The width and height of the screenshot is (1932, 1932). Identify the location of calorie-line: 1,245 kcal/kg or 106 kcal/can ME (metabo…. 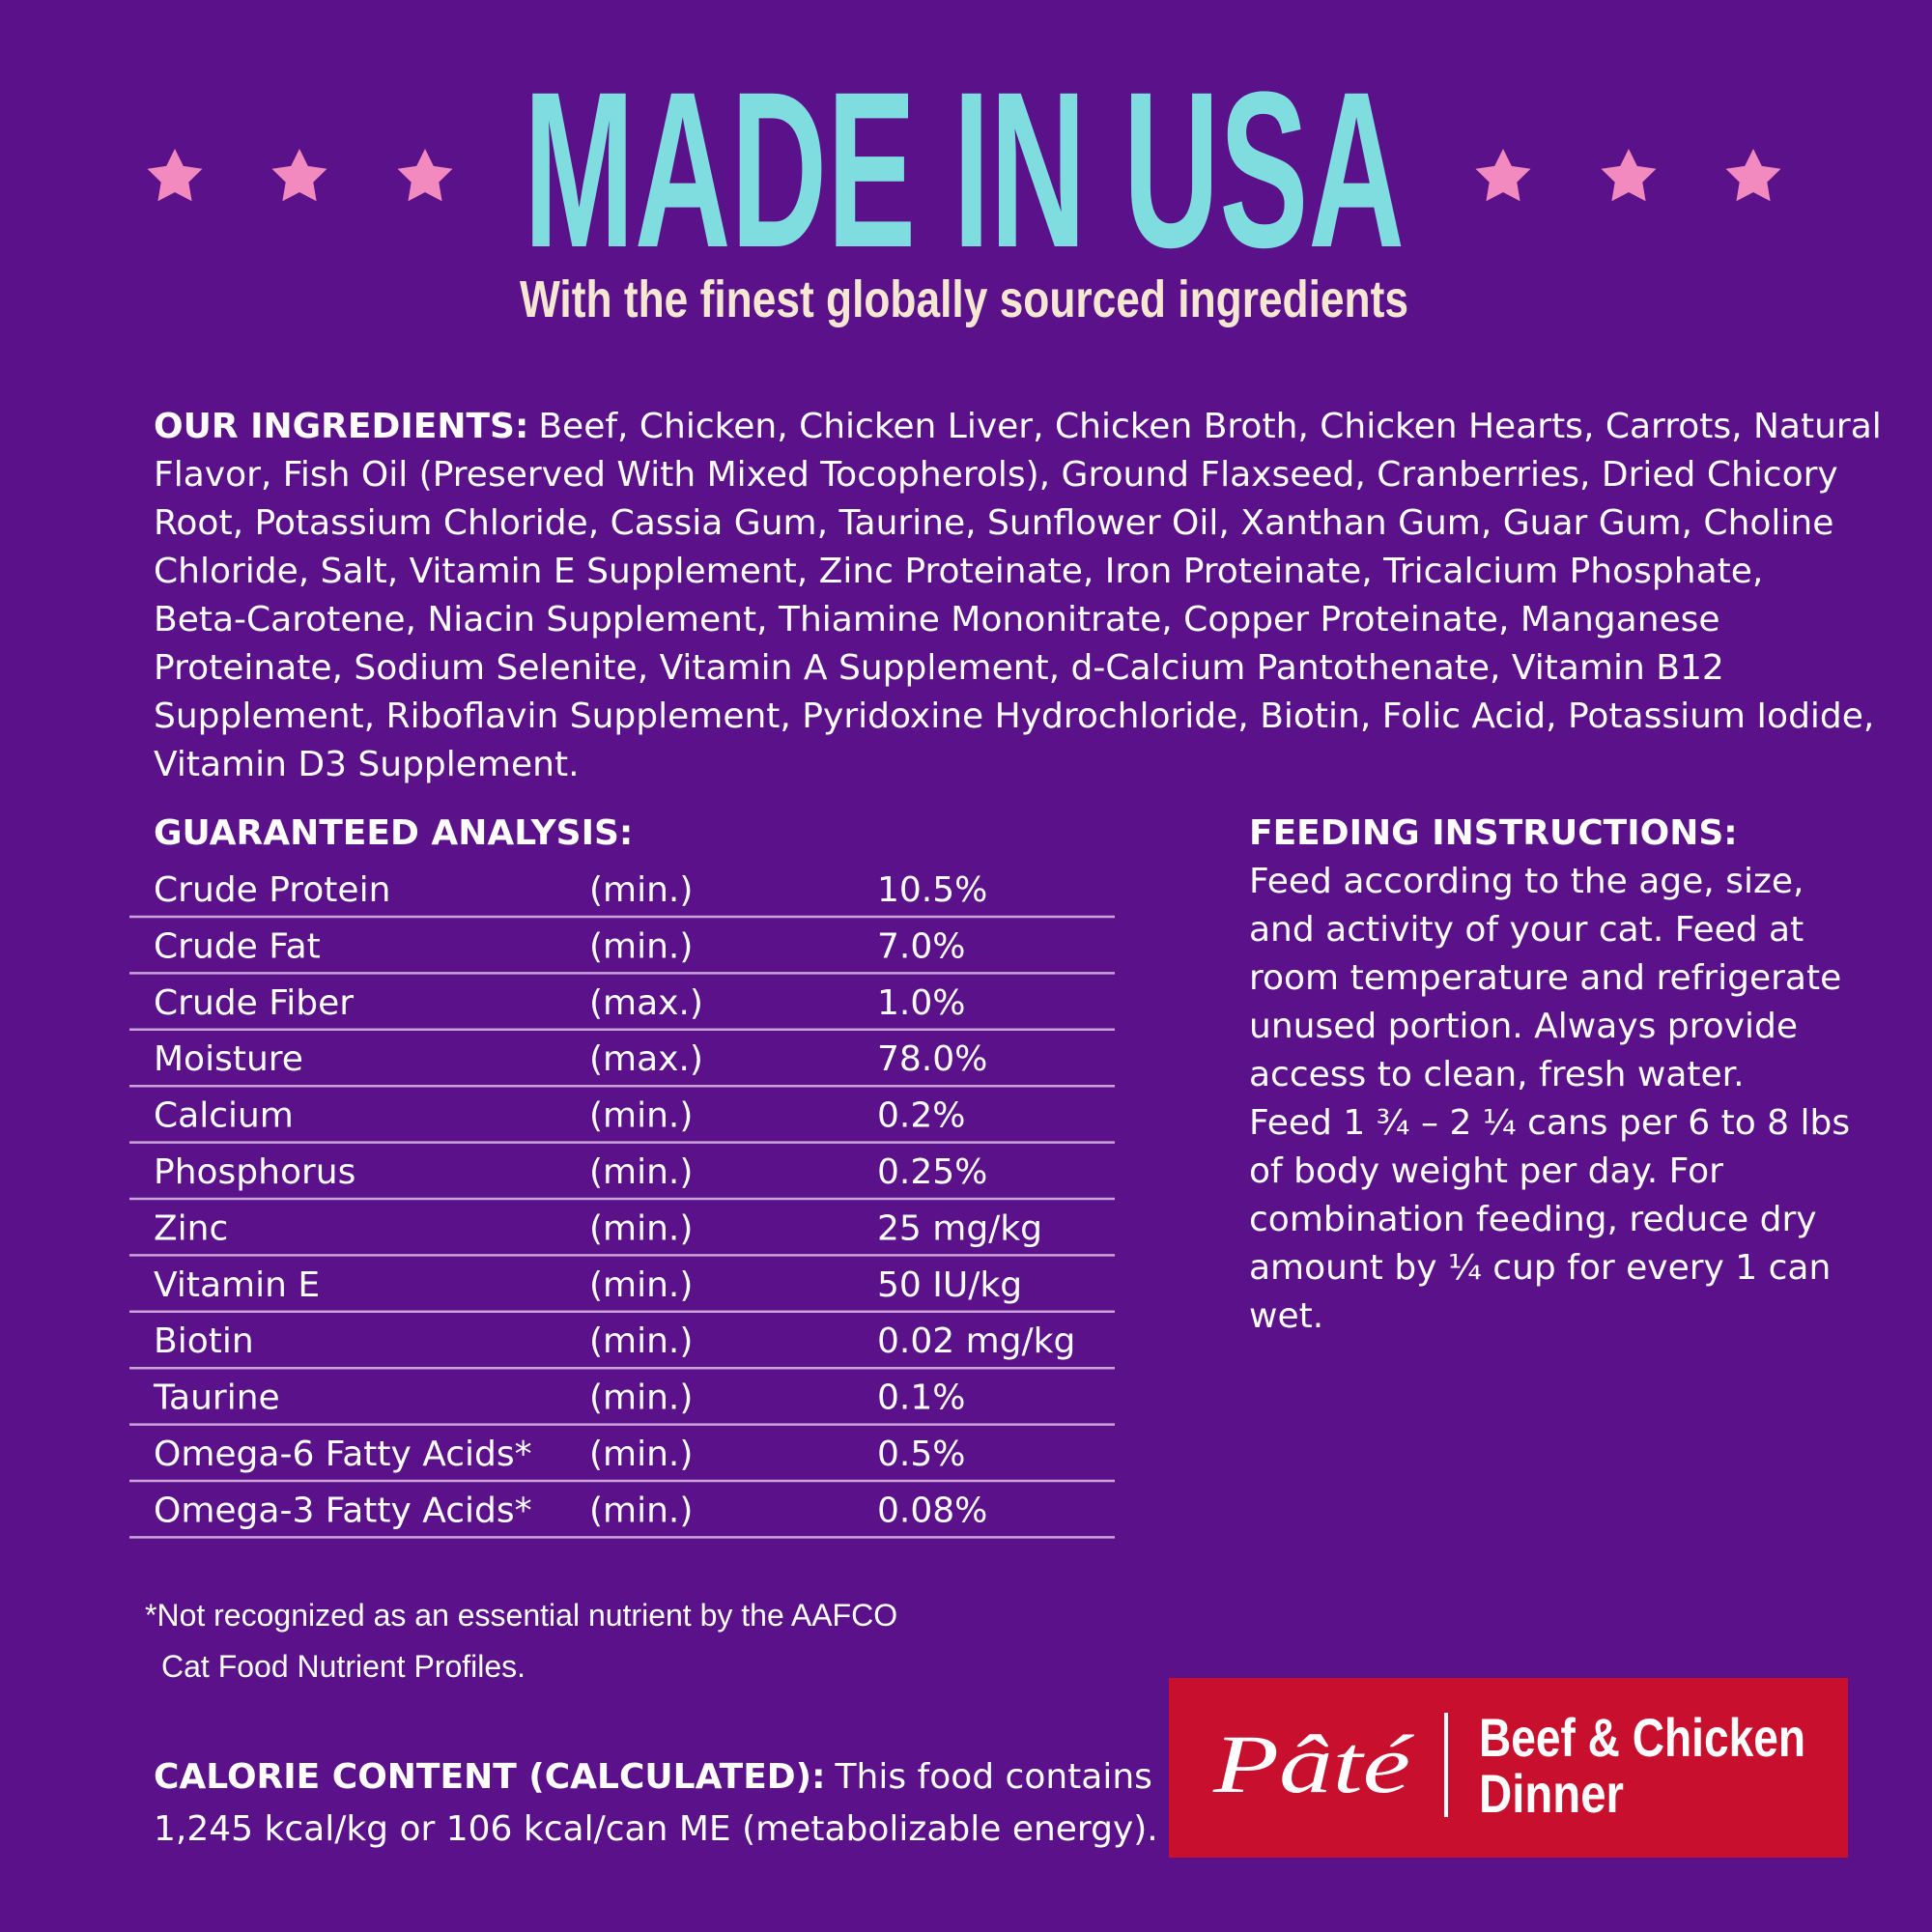
(656, 1829).